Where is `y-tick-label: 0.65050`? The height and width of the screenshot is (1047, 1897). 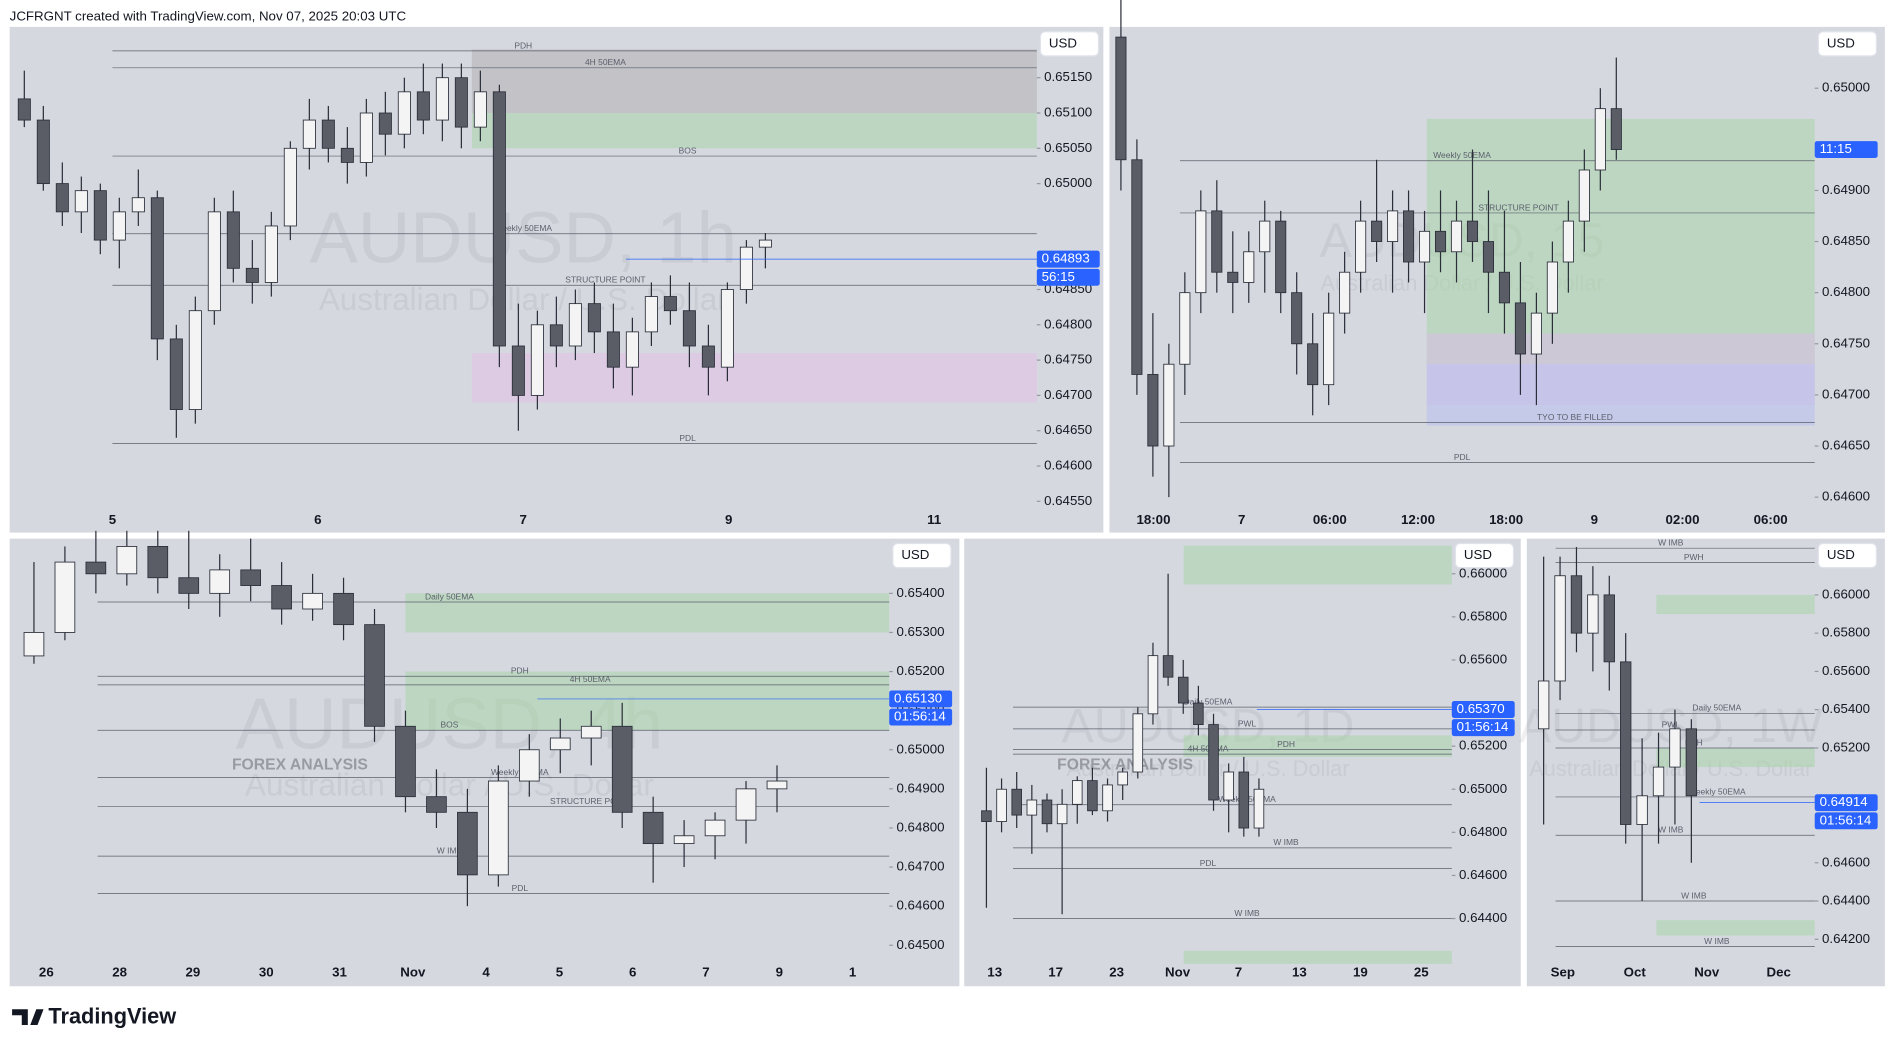
y-tick-label: 0.65050 is located at coordinates (1068, 147).